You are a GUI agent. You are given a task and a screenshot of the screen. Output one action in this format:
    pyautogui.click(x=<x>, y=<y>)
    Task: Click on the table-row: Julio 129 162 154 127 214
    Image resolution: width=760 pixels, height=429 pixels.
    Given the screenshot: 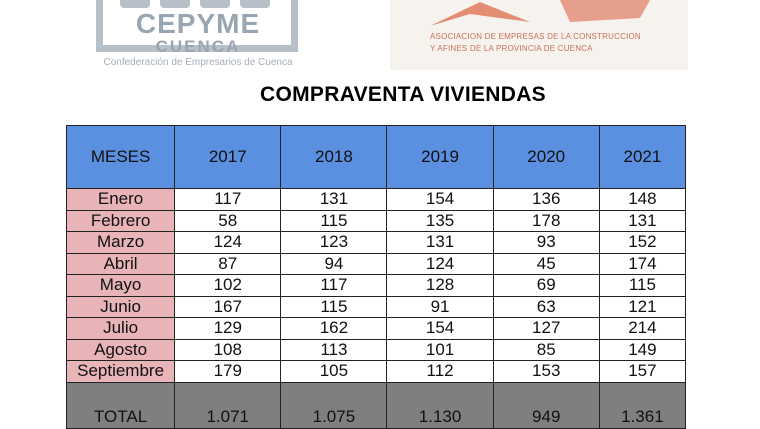 What is the action you would take?
    pyautogui.click(x=376, y=328)
    